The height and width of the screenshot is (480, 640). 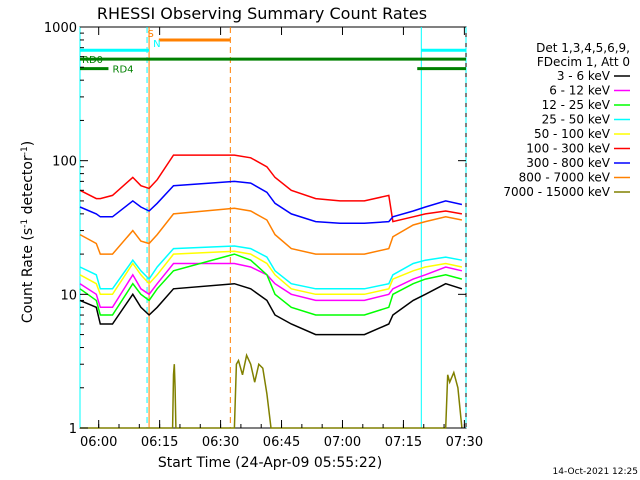 I want to click on x-tick-label-3: 06:45, so click(x=281, y=442).